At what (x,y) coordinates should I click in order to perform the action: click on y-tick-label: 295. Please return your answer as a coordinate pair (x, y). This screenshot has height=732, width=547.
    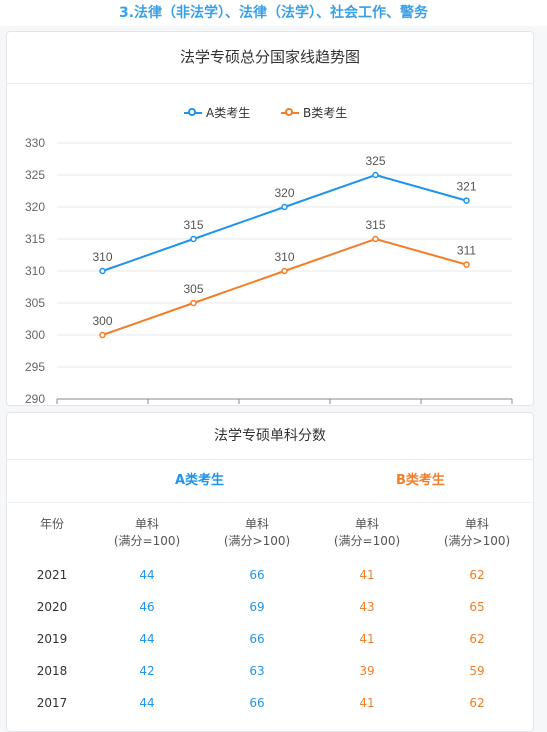
    Looking at the image, I should click on (35, 367).